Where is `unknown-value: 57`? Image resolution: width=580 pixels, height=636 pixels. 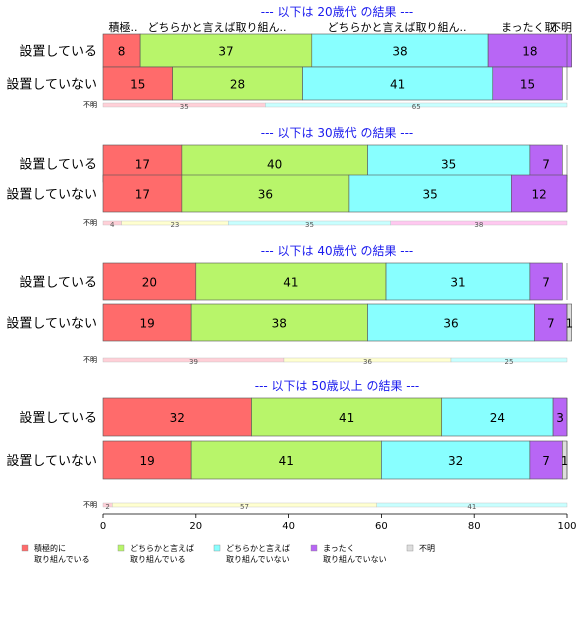 unknown-value: 57 is located at coordinates (244, 507).